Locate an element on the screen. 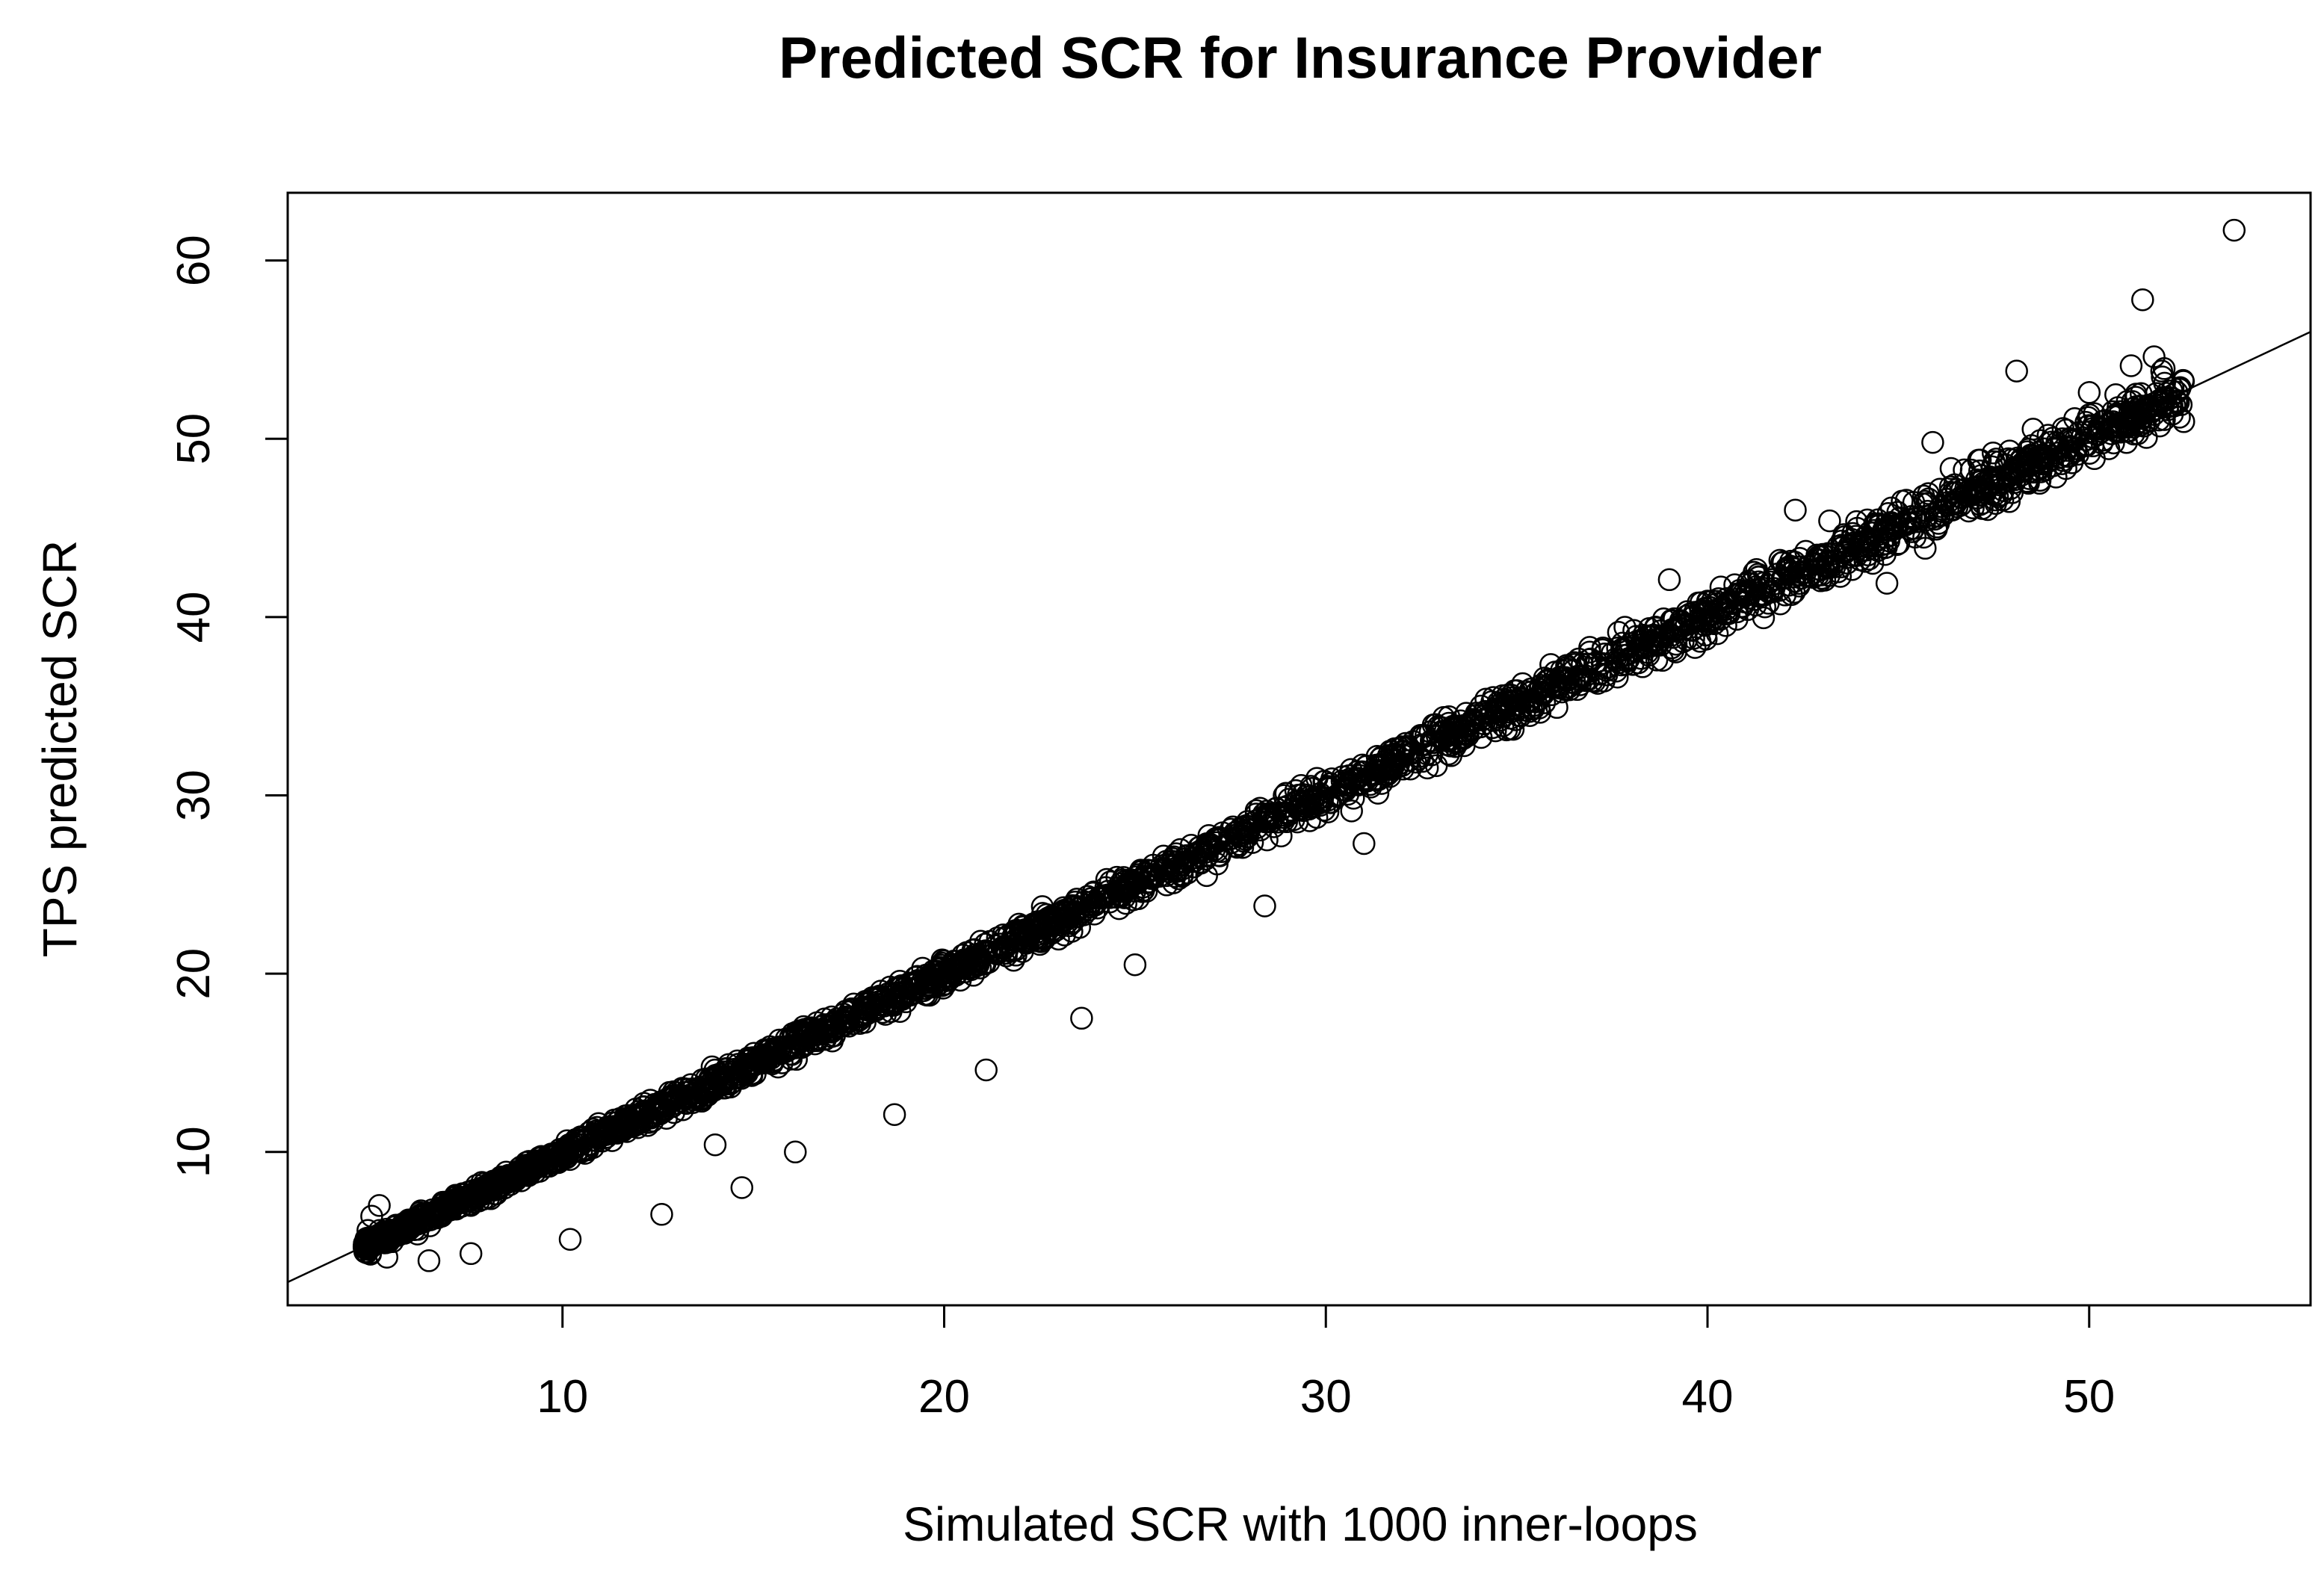  x-tick-label: 10 is located at coordinates (562, 1397).